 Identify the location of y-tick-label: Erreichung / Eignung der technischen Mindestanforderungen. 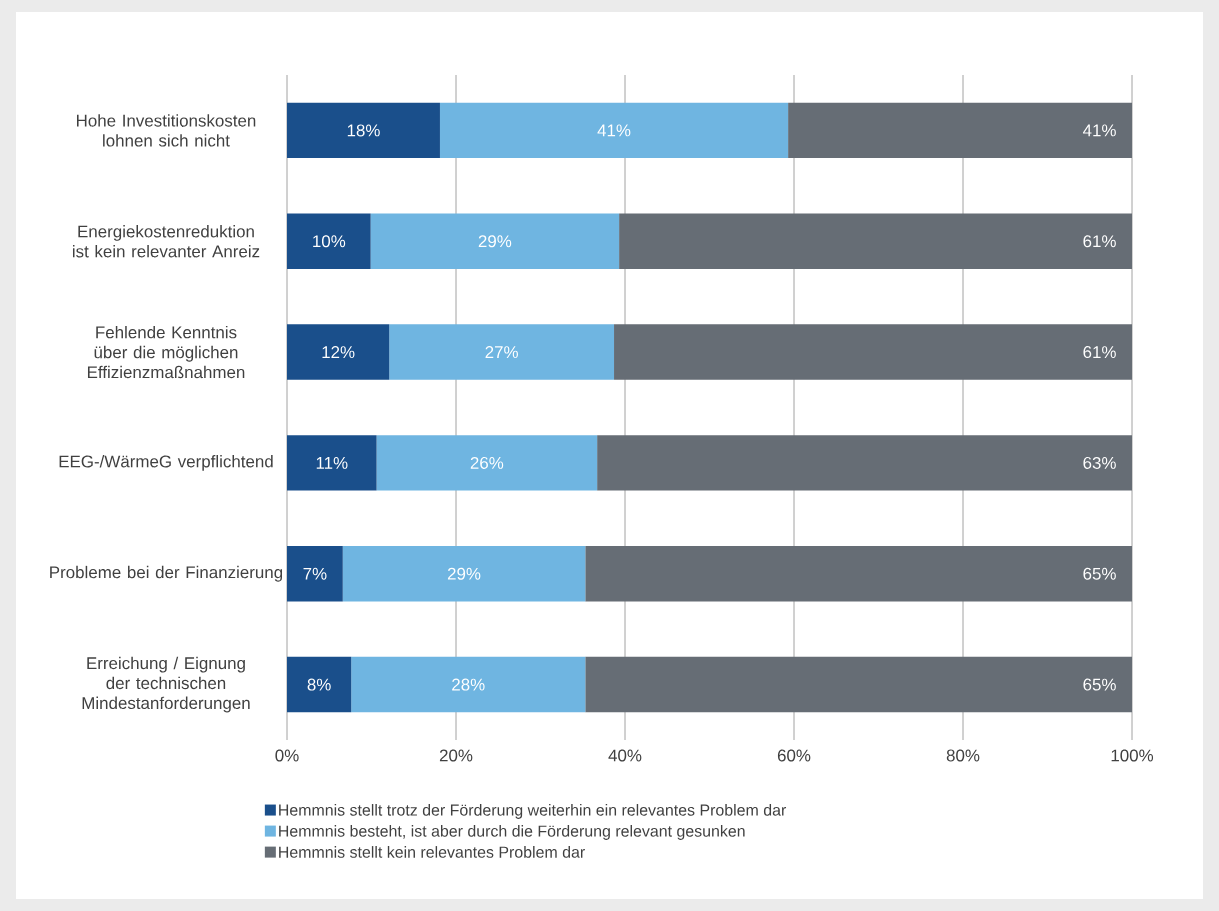
(166, 684).